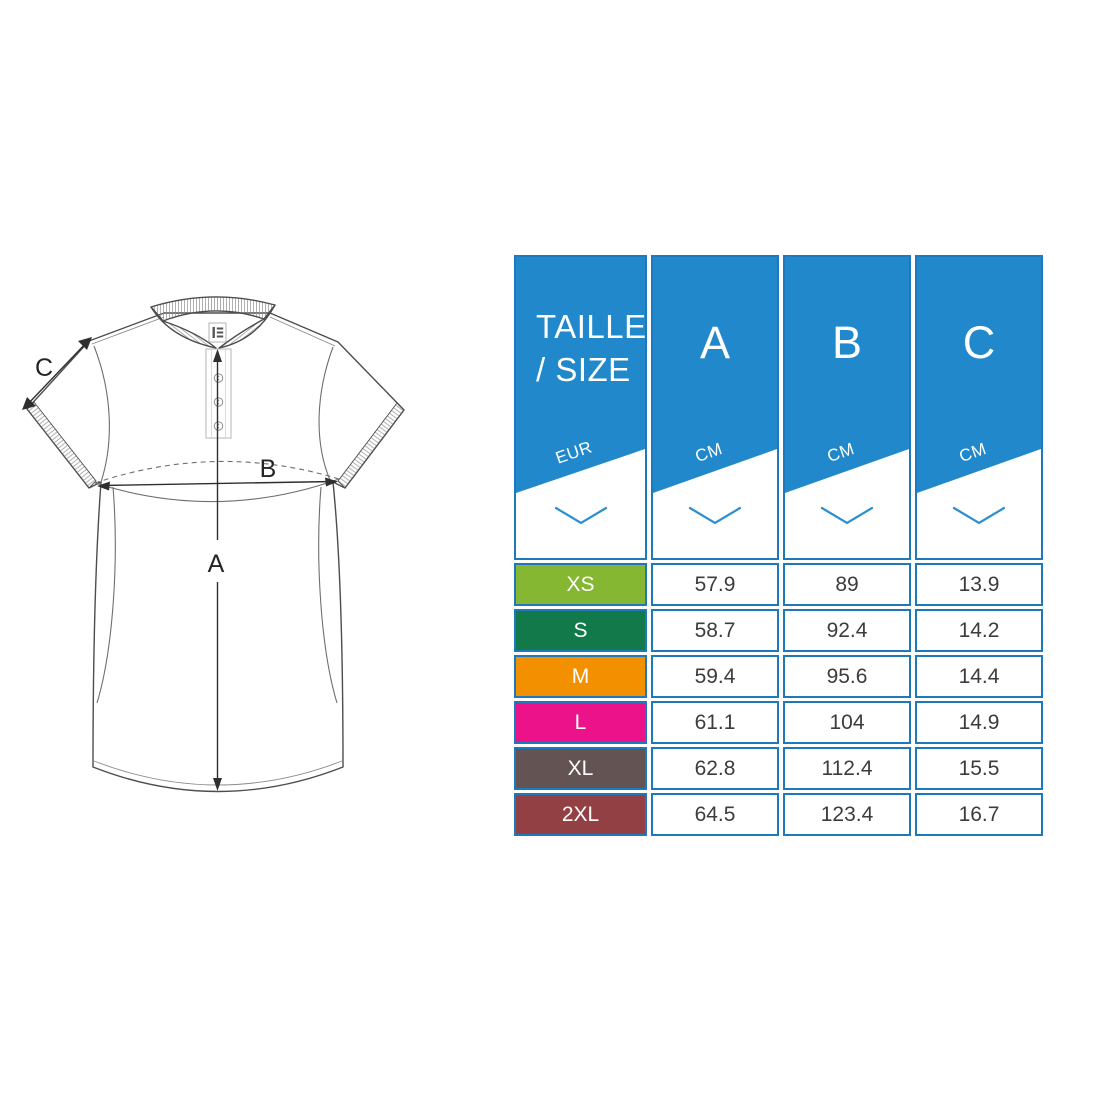  Describe the element at coordinates (979, 630) in the screenshot. I see `value-S-C: 14.2` at that location.